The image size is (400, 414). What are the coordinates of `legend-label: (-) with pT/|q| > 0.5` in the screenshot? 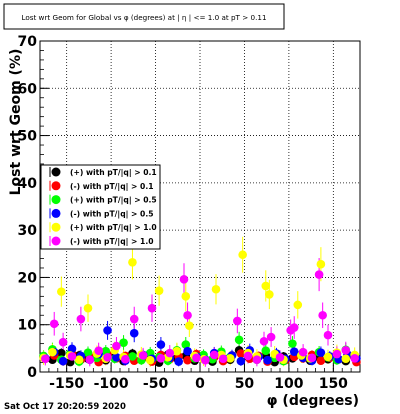 It's located at (112, 214).